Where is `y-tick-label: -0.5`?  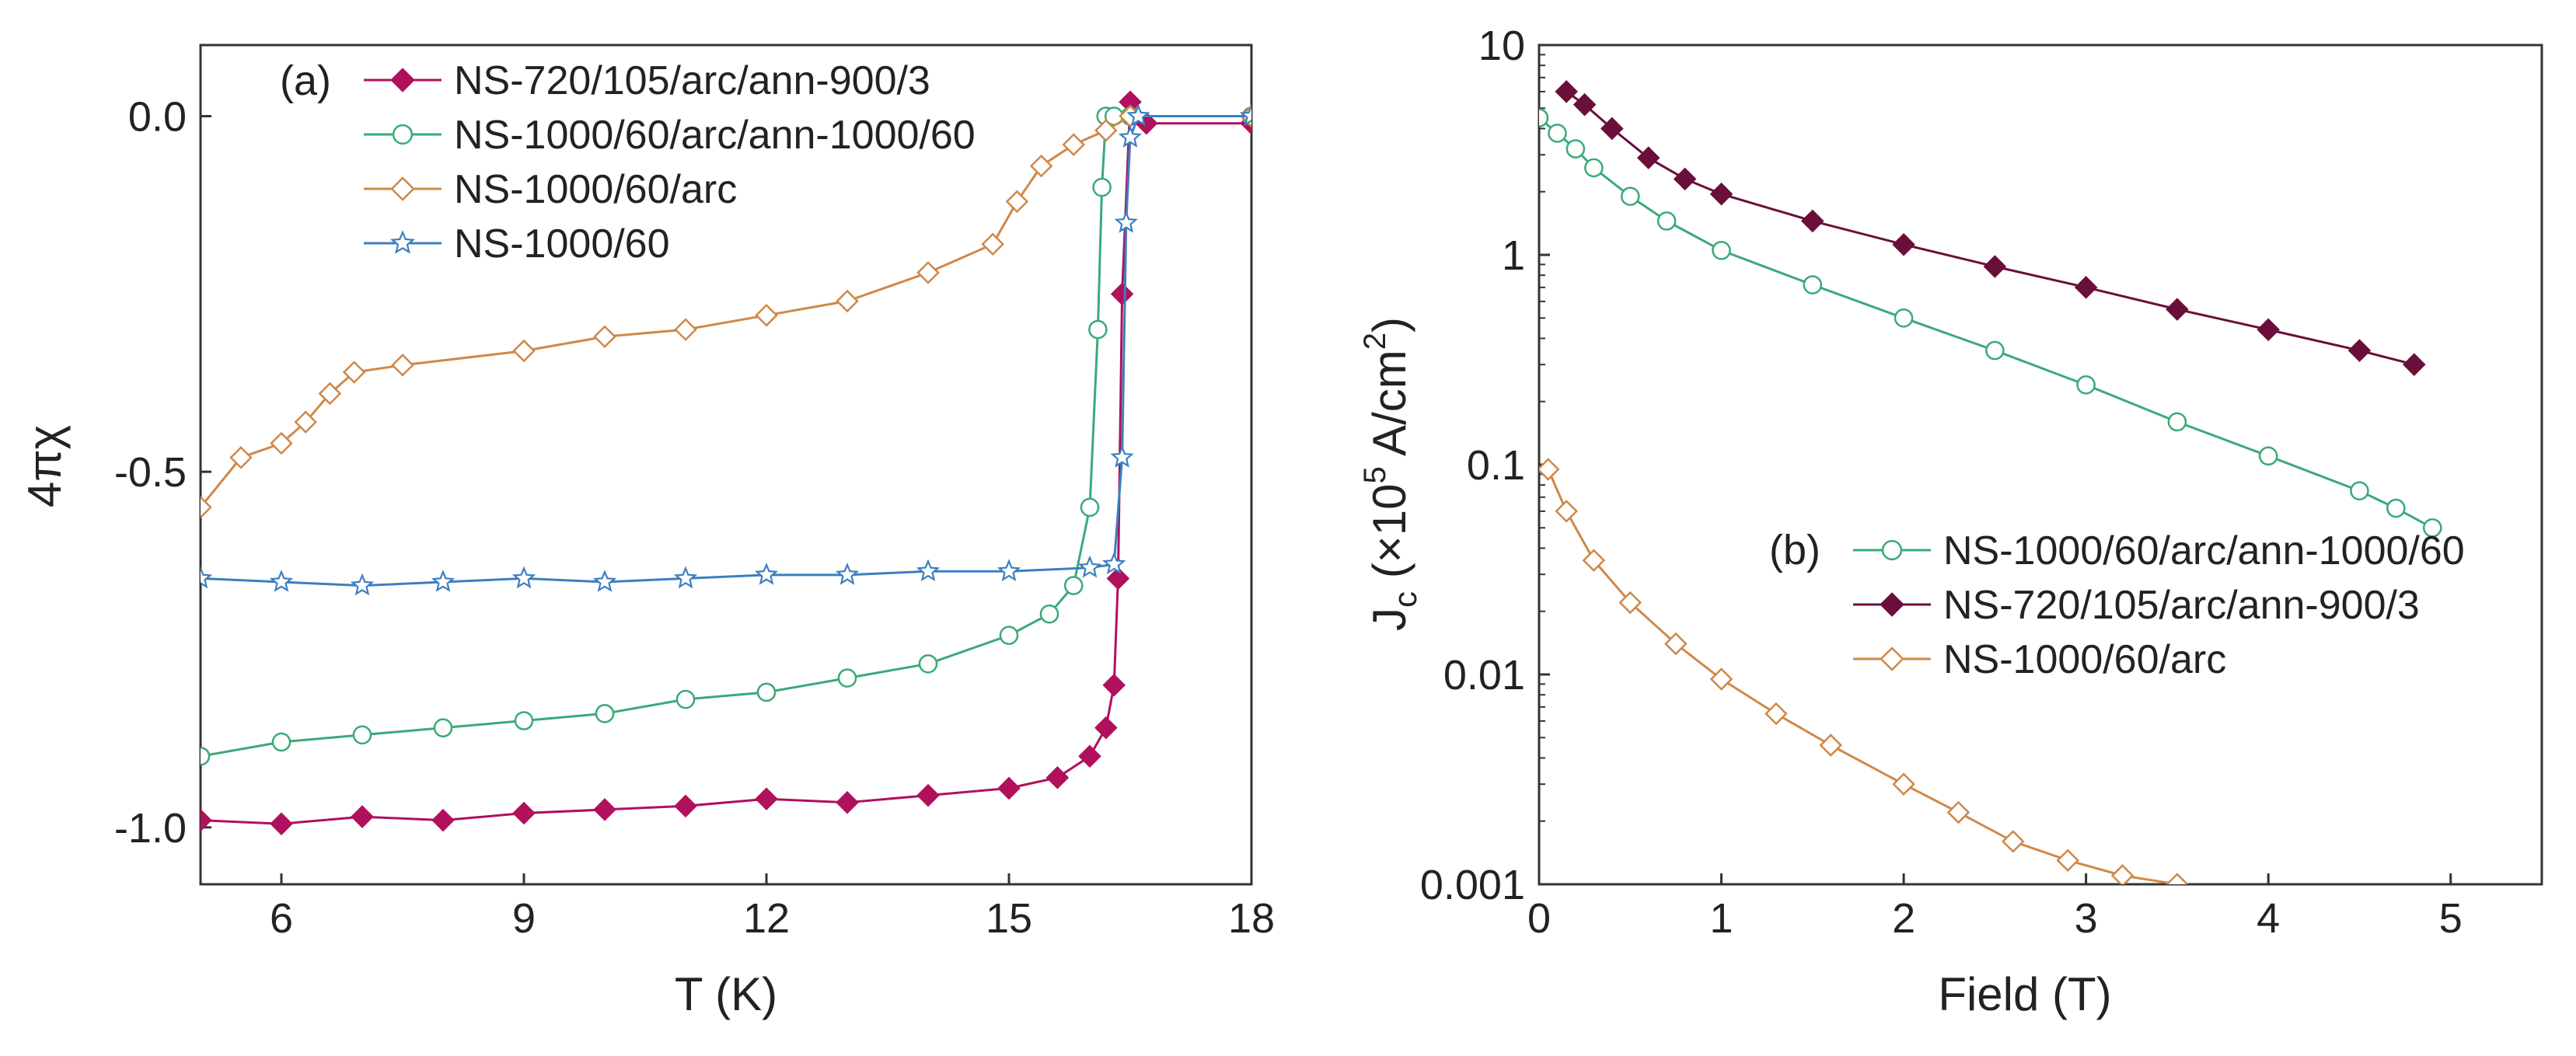
y-tick-label: -0.5 is located at coordinates (151, 472).